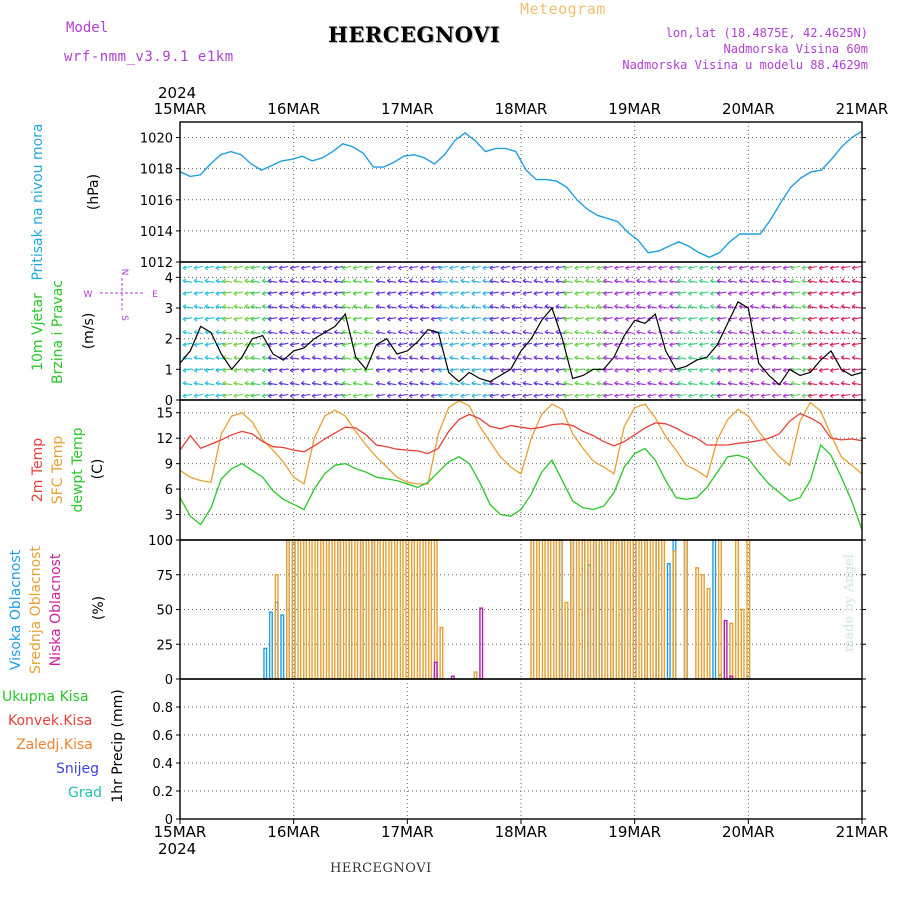 This screenshot has width=900, height=900. What do you see at coordinates (45, 697) in the screenshot?
I see `precip-legend-item: Ukupna Kisa` at bounding box center [45, 697].